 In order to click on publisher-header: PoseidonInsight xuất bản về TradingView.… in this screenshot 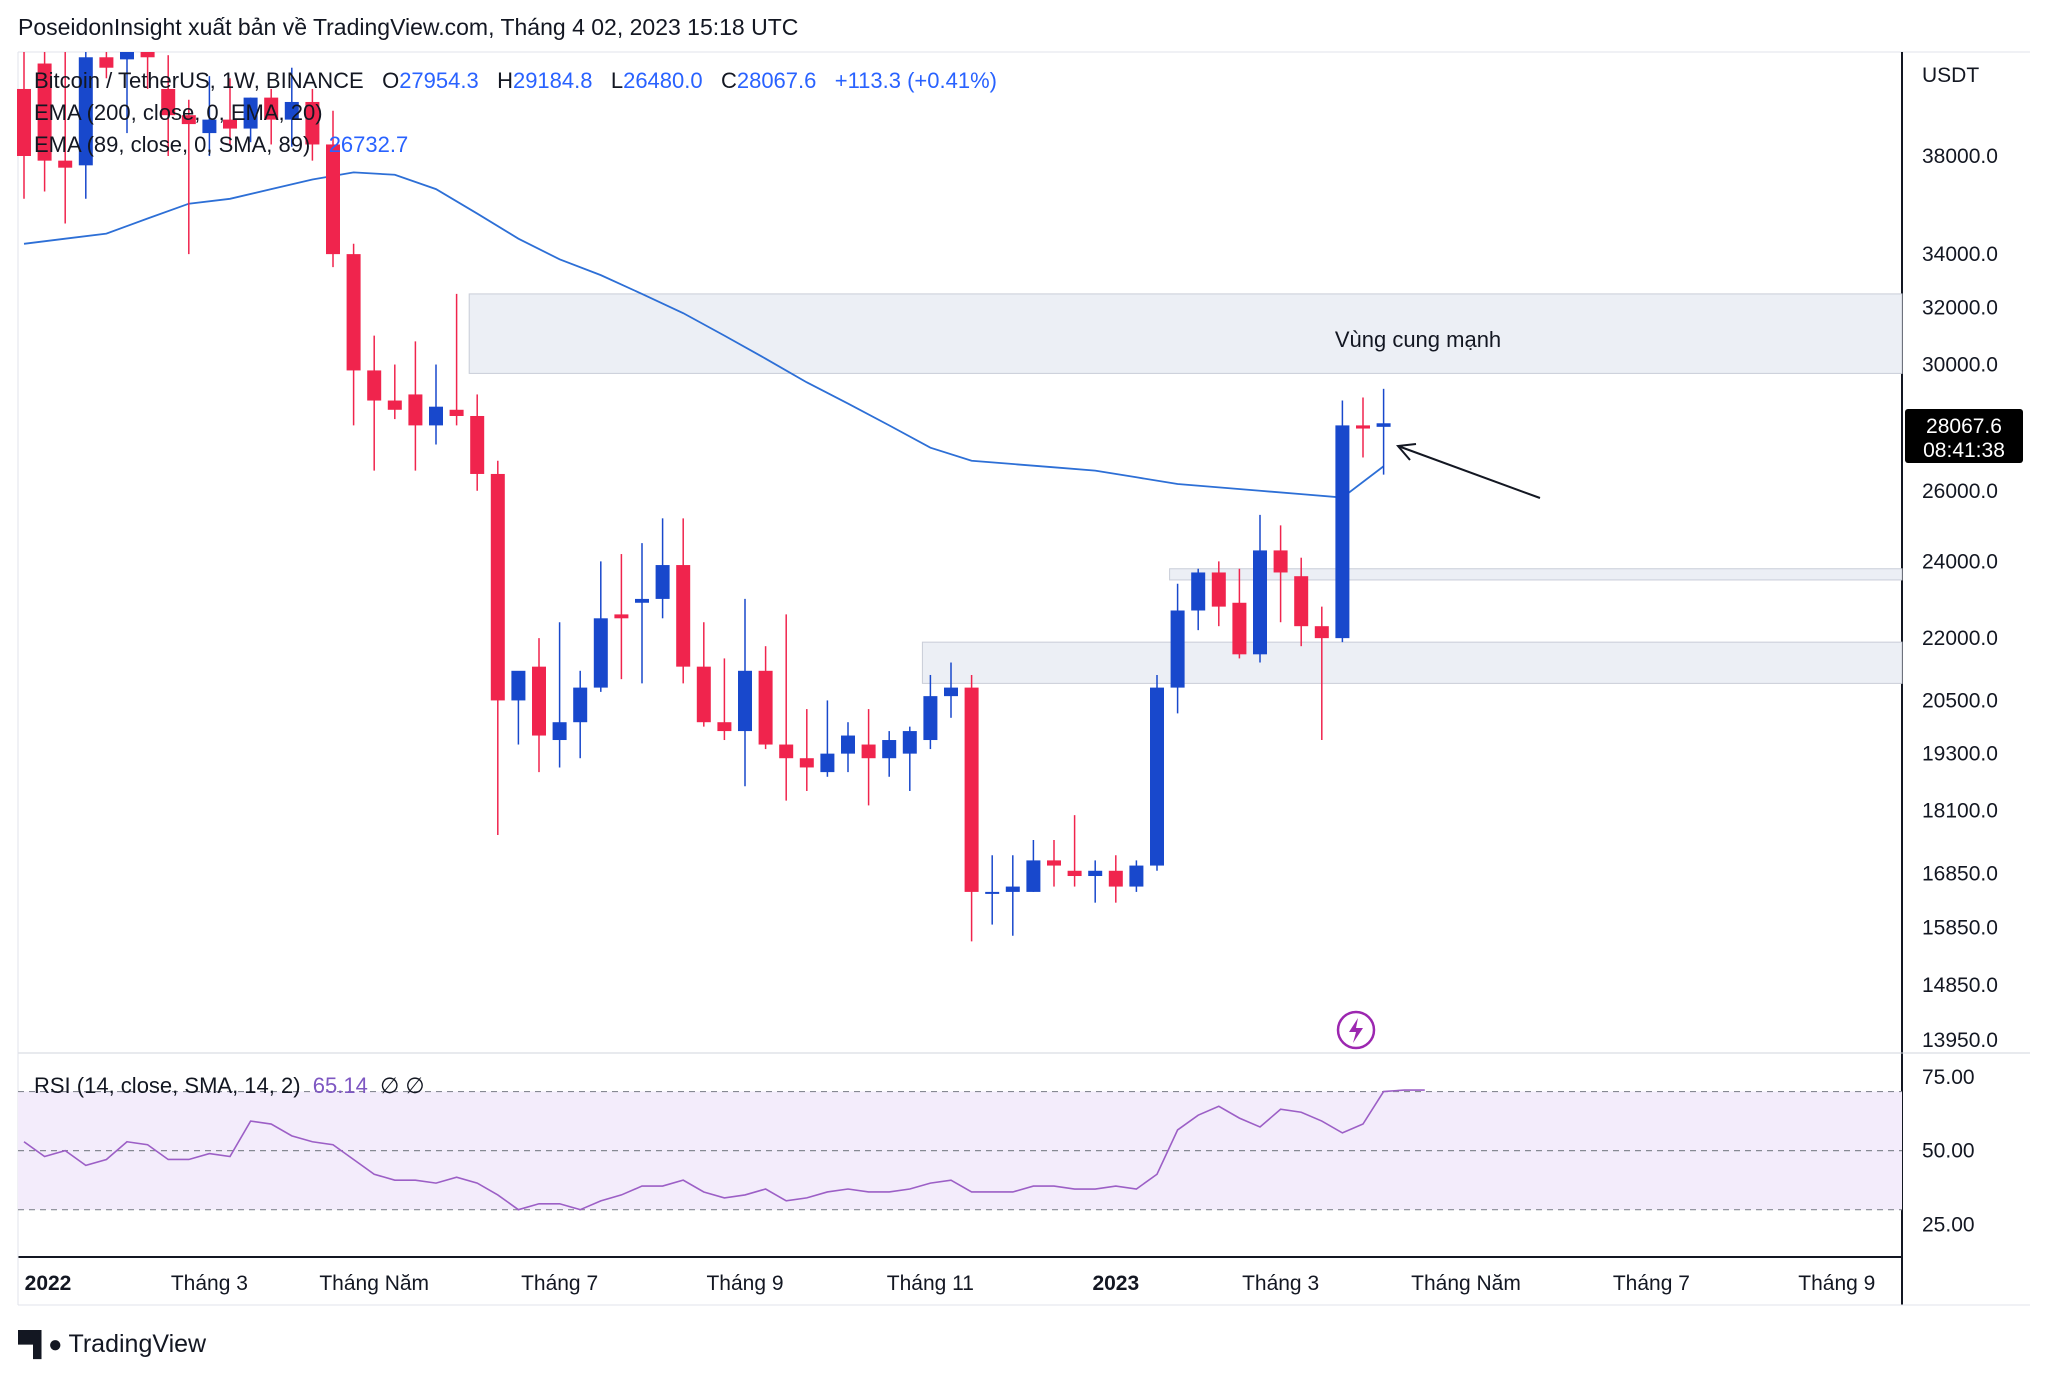, I will do `click(408, 27)`.